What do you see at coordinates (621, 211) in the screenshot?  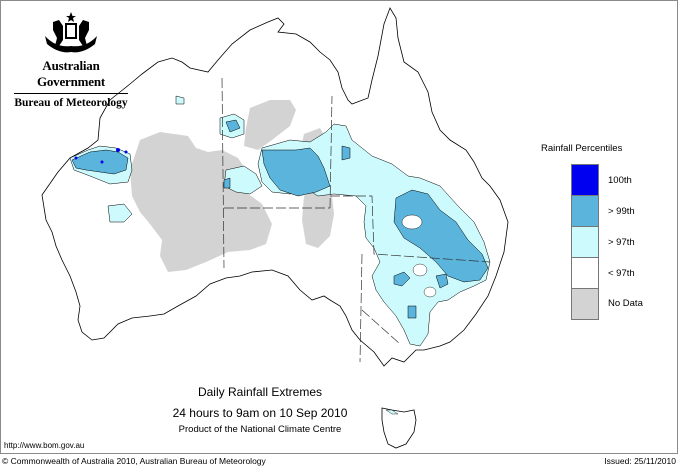 I see `legend-label-99th: > 99th` at bounding box center [621, 211].